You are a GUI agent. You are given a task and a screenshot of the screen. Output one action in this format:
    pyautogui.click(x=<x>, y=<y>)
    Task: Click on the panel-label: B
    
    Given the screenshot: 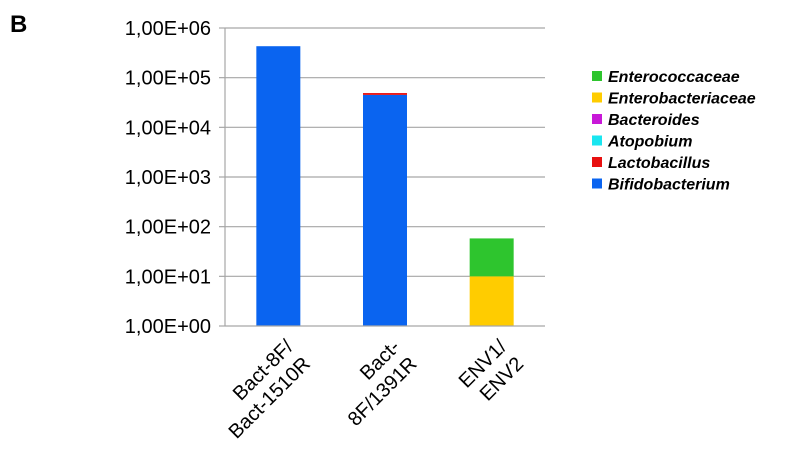 What is the action you would take?
    pyautogui.click(x=18, y=24)
    